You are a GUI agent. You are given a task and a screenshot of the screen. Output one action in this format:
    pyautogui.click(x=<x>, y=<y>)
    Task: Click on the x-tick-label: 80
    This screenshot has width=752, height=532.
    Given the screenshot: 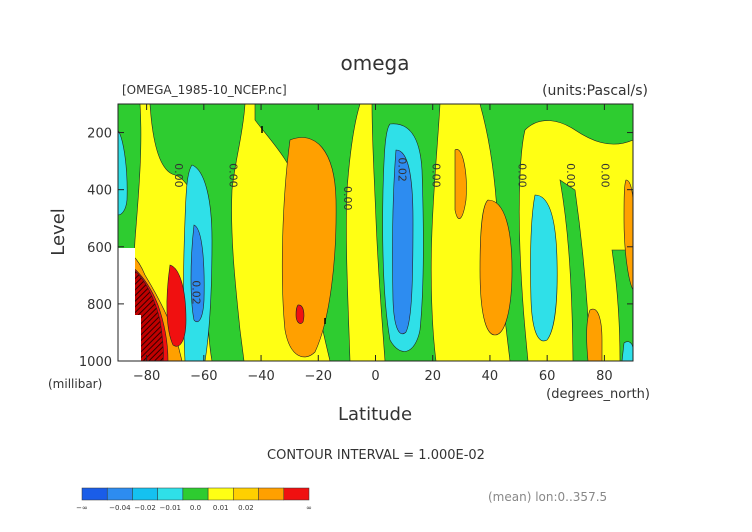 What is the action you would take?
    pyautogui.click(x=604, y=376)
    